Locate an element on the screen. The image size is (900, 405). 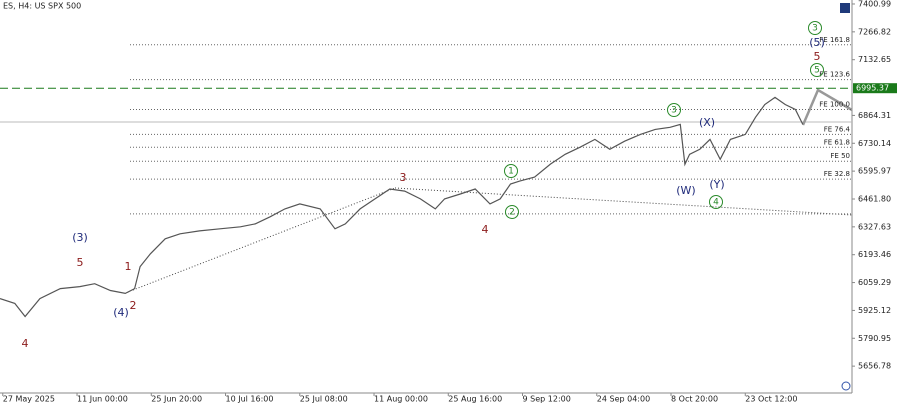
x-tick-label: 24 Sep 04:00 is located at coordinates (623, 399).